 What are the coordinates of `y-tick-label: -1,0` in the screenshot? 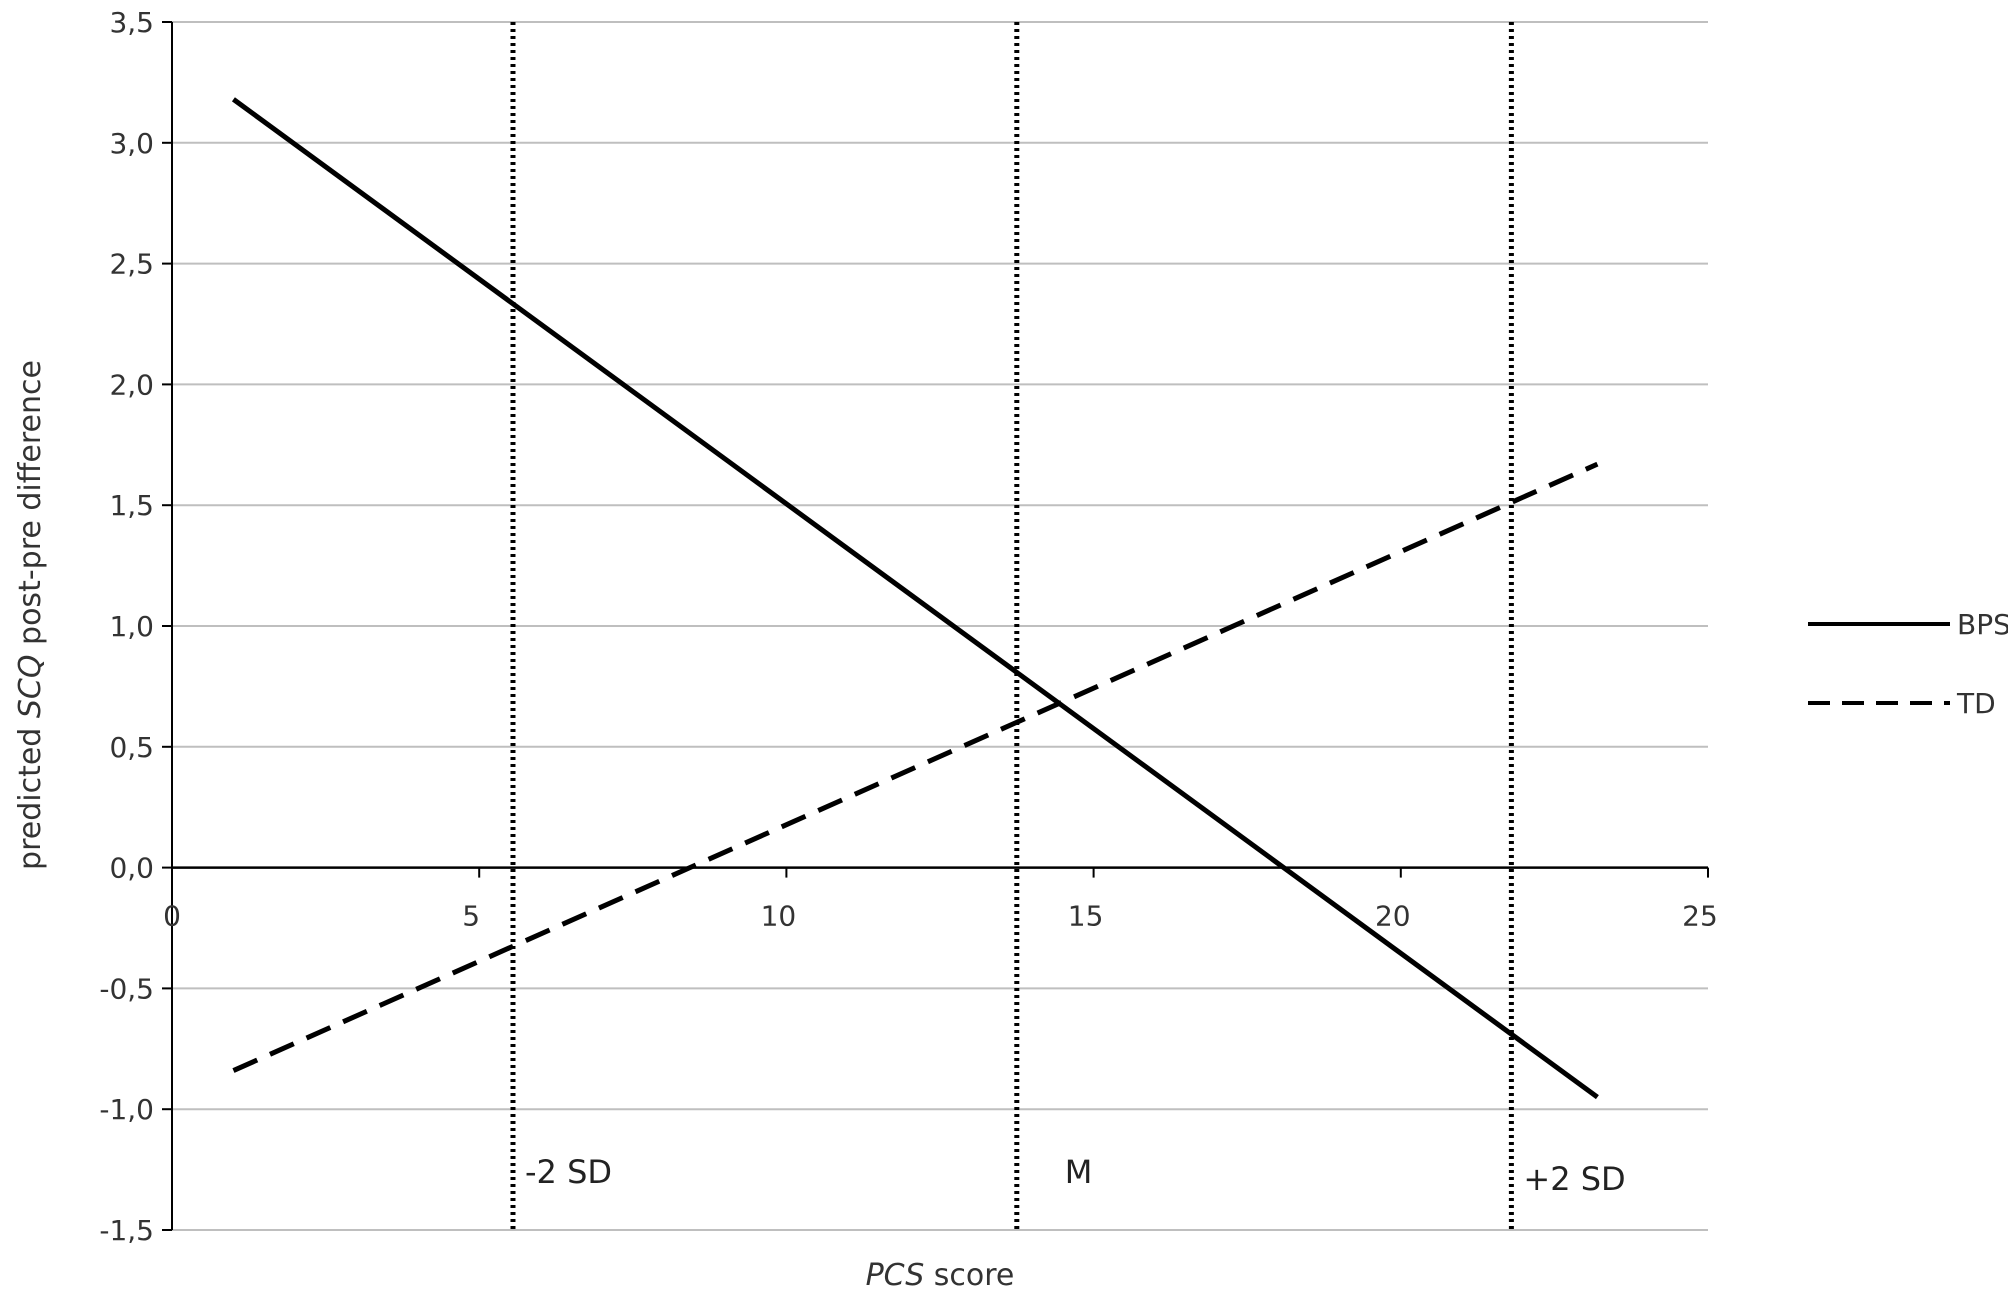 It's located at (126, 1109).